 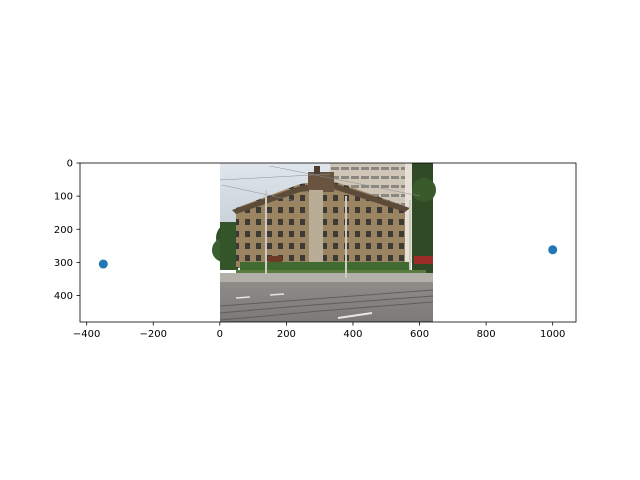 What do you see at coordinates (153, 334) in the screenshot?
I see `x-tick-label: −200` at bounding box center [153, 334].